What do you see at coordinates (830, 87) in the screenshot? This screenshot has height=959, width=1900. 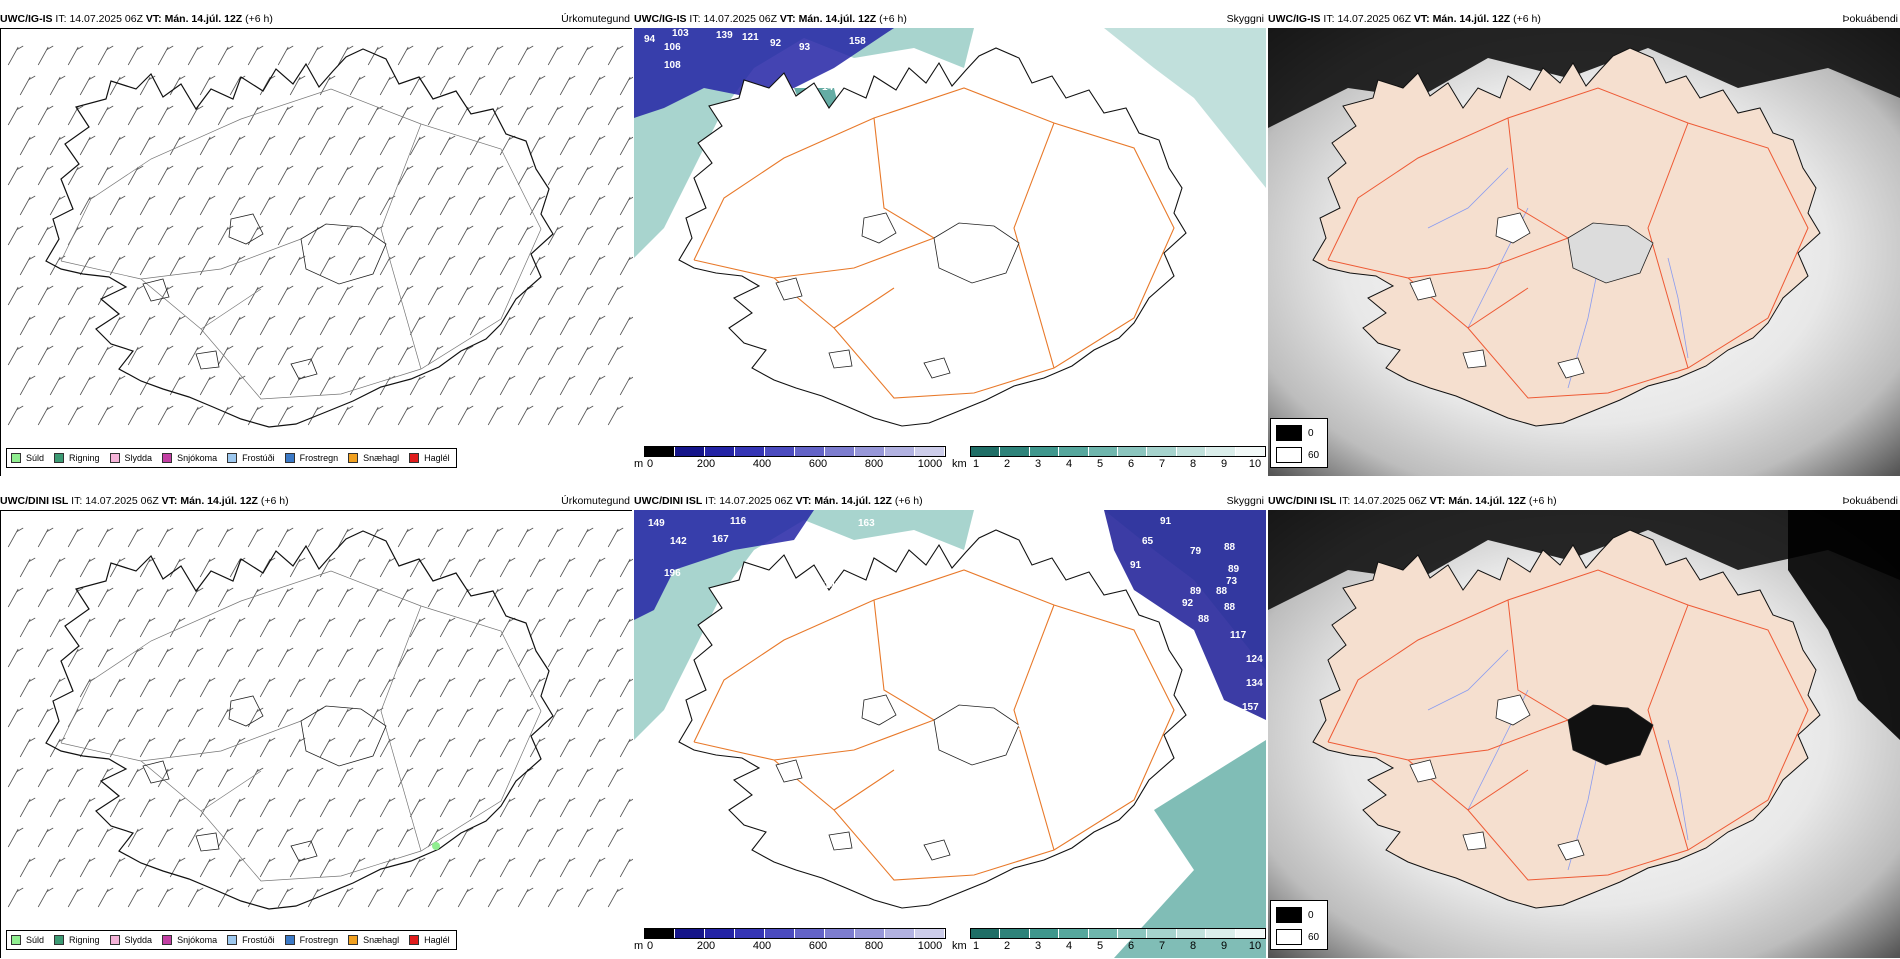 I see `cloudbase-label: 147` at bounding box center [830, 87].